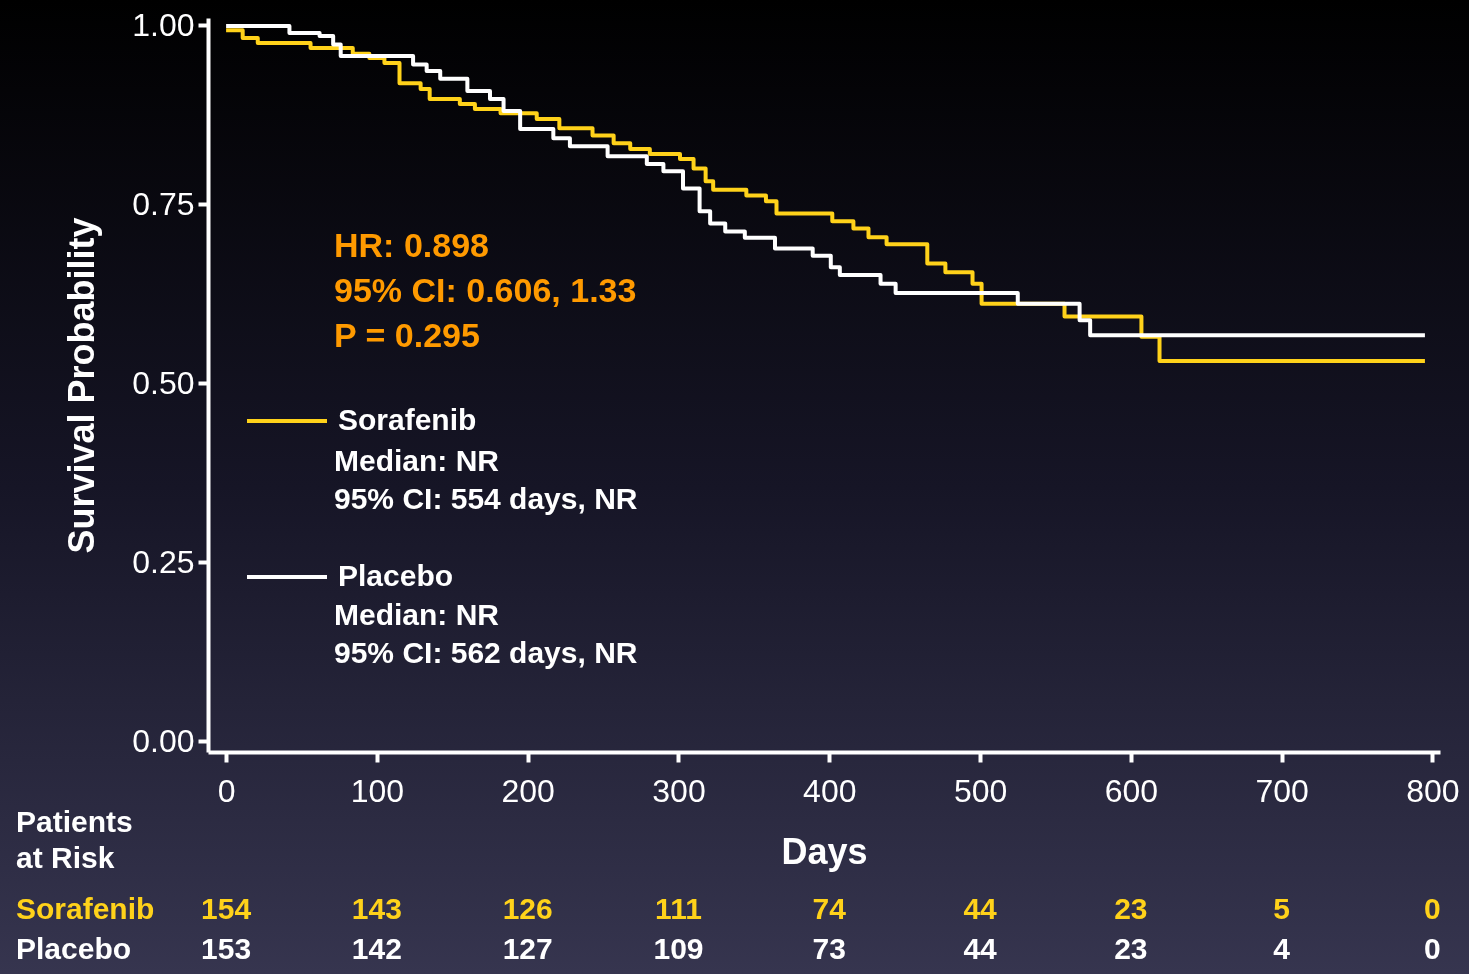  I want to click on text: 154, so click(226, 908).